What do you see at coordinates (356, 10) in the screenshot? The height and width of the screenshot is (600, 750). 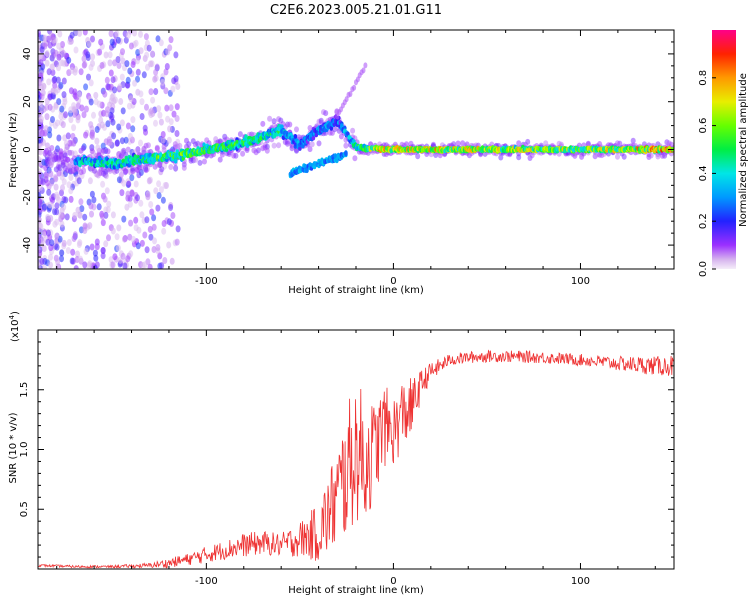 I see `figure-title: C2E6.2023.005.21.01.G11` at bounding box center [356, 10].